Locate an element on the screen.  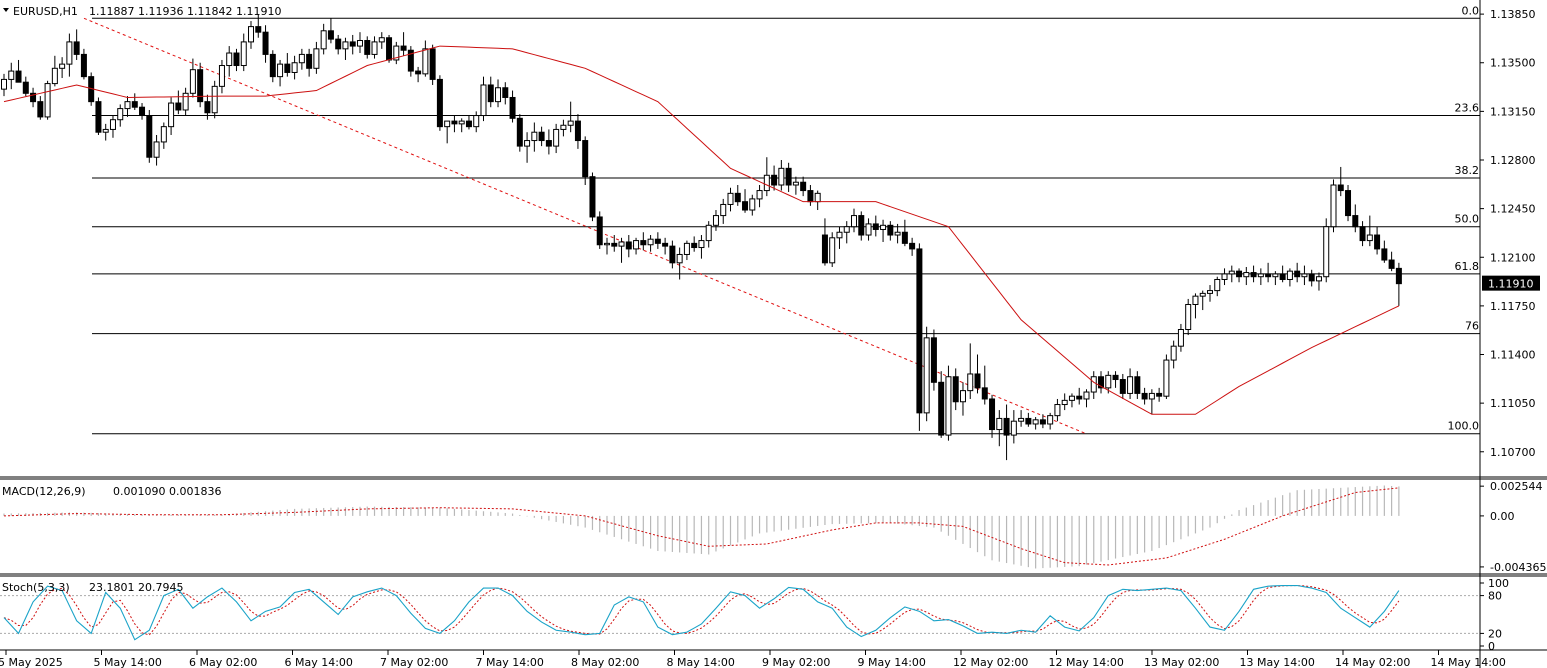
stochastic-panel is located at coordinates (740, 612).